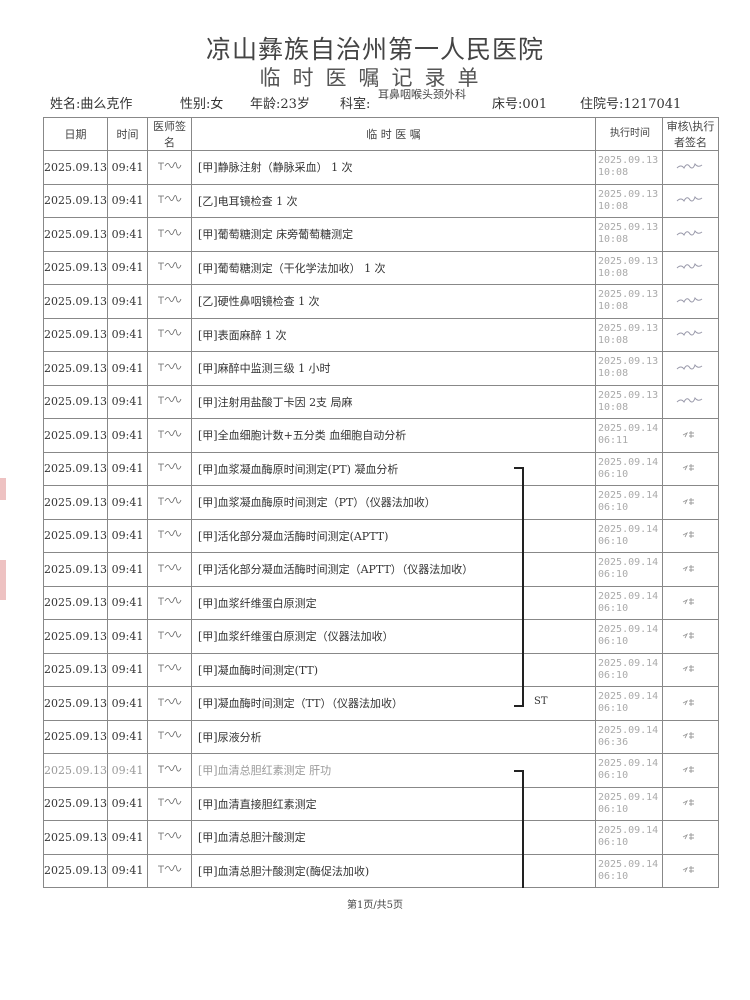  I want to click on order-text: [甲]麻醉中监测三级 1 小时, so click(393, 368).